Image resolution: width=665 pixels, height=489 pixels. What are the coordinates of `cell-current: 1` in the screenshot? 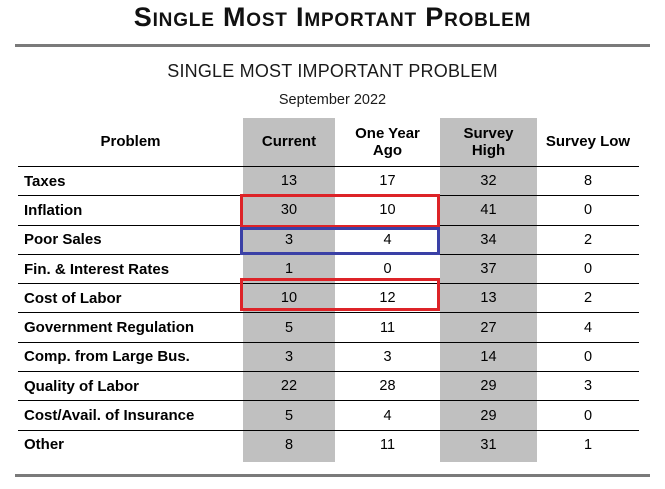 It's located at (289, 269).